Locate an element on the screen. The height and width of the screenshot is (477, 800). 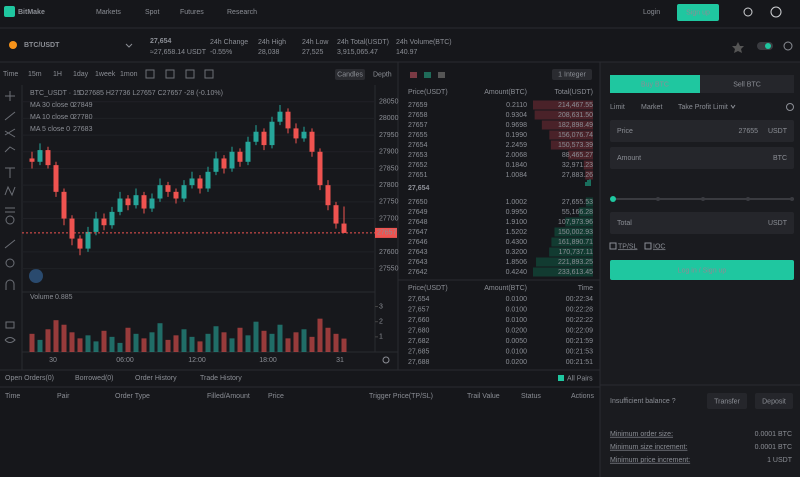
nav-link: Markets is located at coordinates (108, 12).